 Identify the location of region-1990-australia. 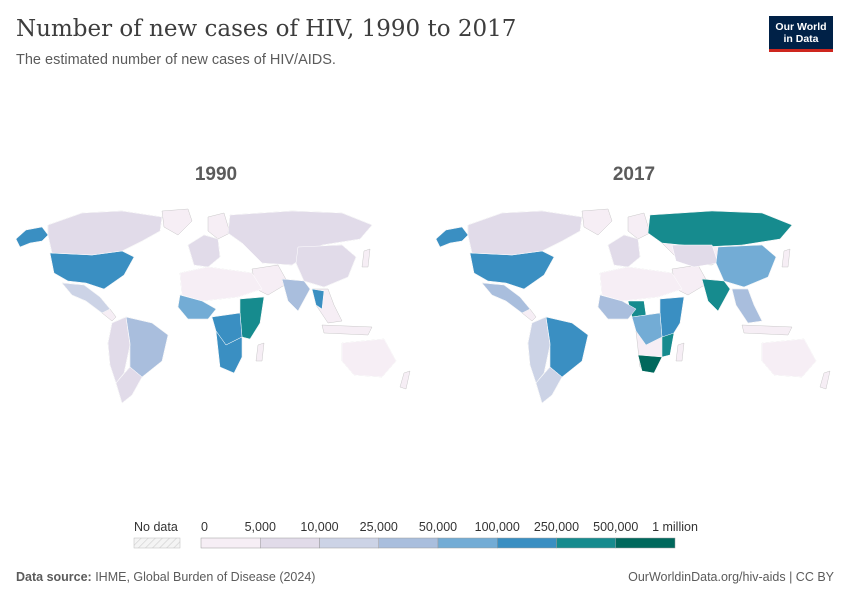
(369, 358).